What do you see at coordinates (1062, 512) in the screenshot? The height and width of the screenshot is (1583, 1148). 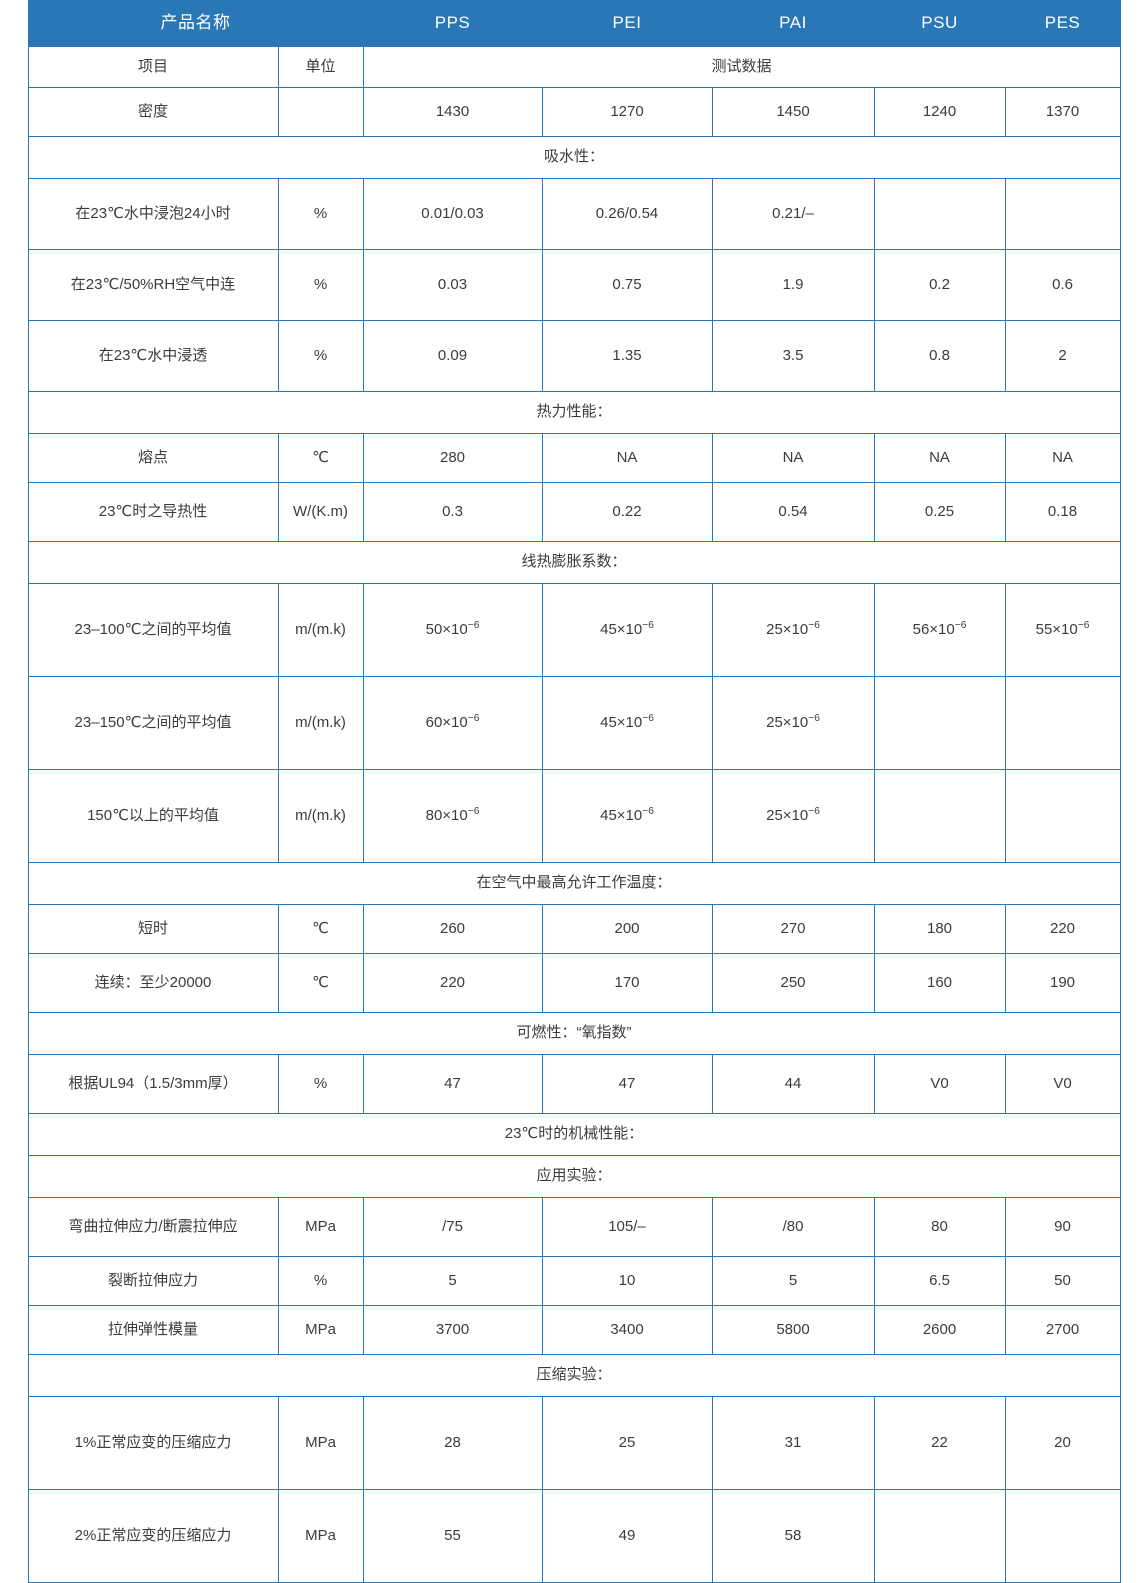 I see `cell-pes: 0.18` at bounding box center [1062, 512].